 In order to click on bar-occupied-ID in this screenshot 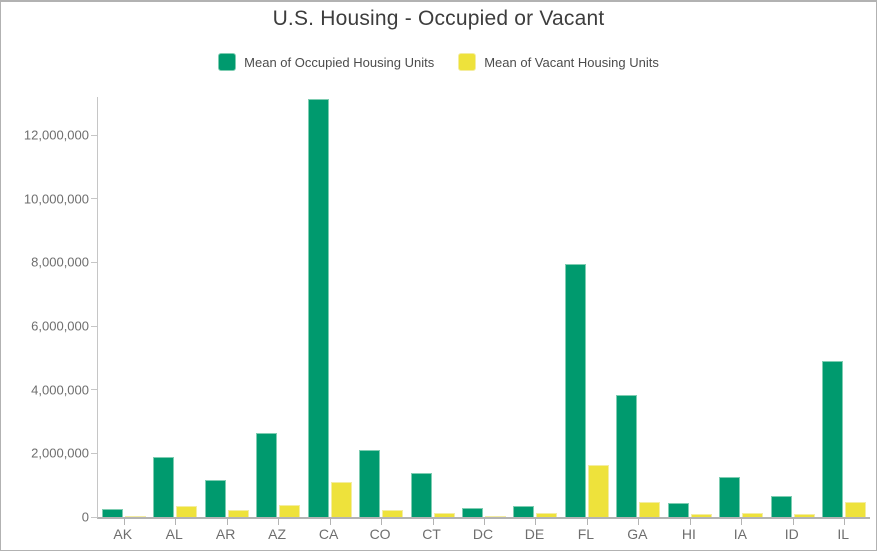, I will do `click(781, 506)`.